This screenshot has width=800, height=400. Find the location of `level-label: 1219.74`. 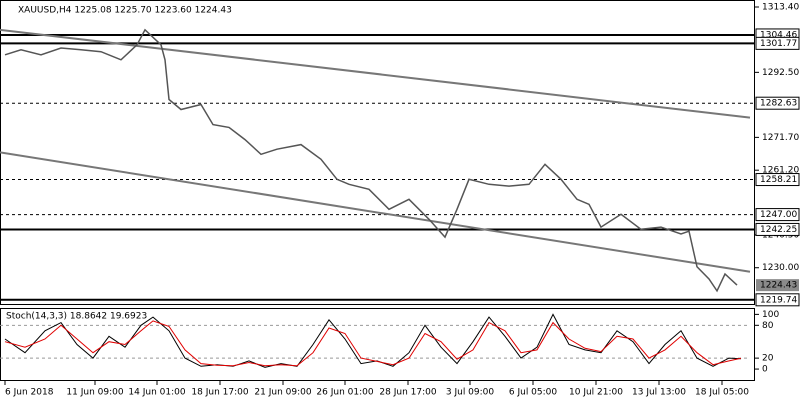

level-label: 1219.74 is located at coordinates (778, 300).